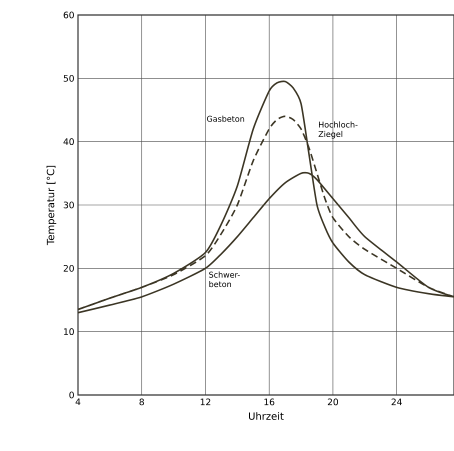 This screenshot has width=454, height=451. Describe the element at coordinates (69, 268) in the screenshot. I see `y-tick-label: 20` at that location.